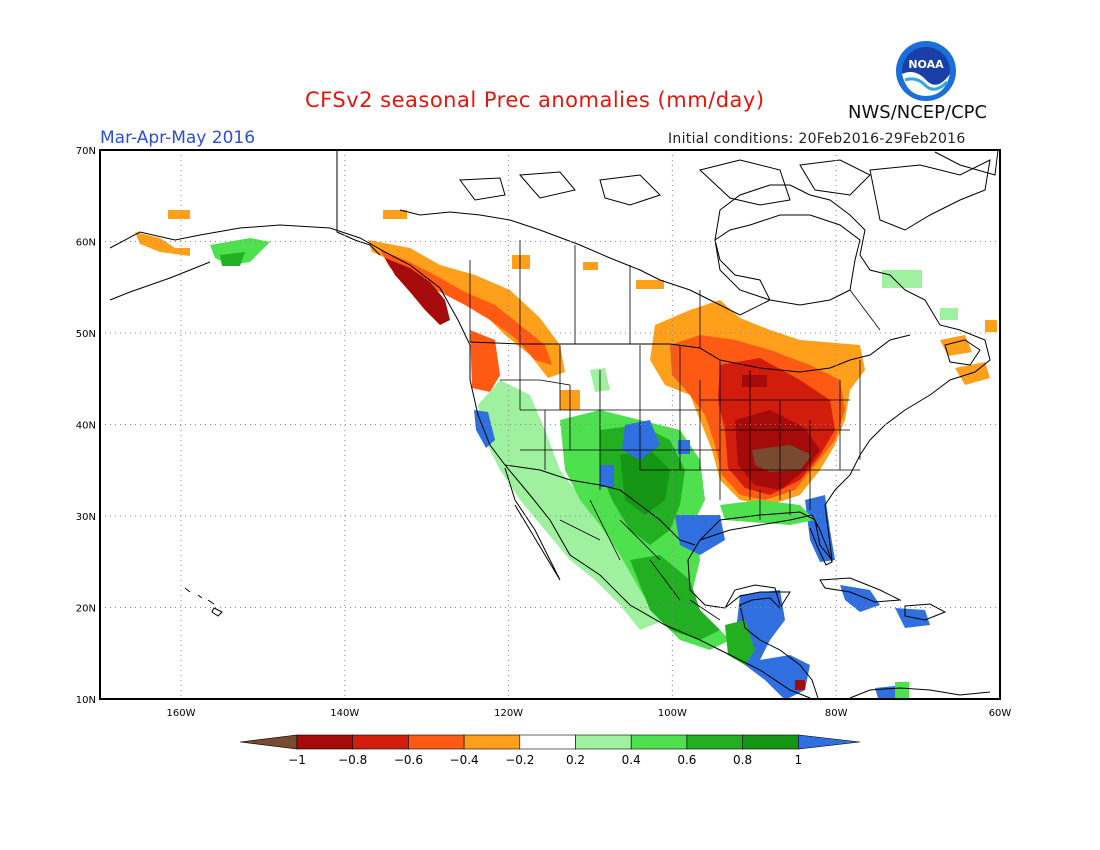  I want to click on season-label: Mar-Apr-May 2016, so click(178, 138).